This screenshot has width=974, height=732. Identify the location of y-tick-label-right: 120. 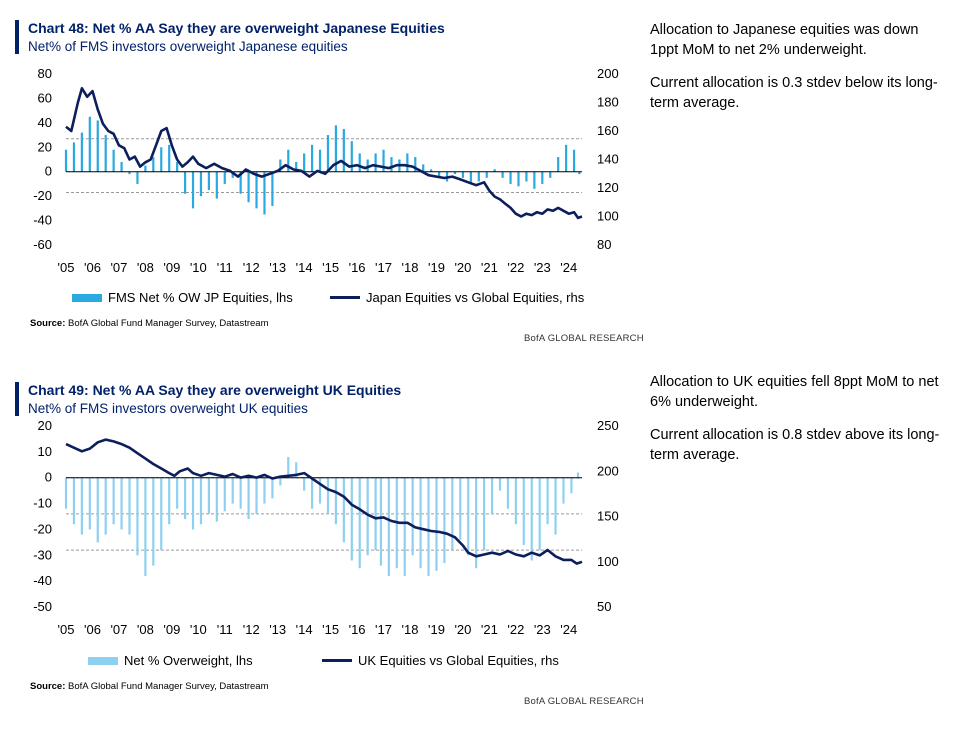
(608, 187).